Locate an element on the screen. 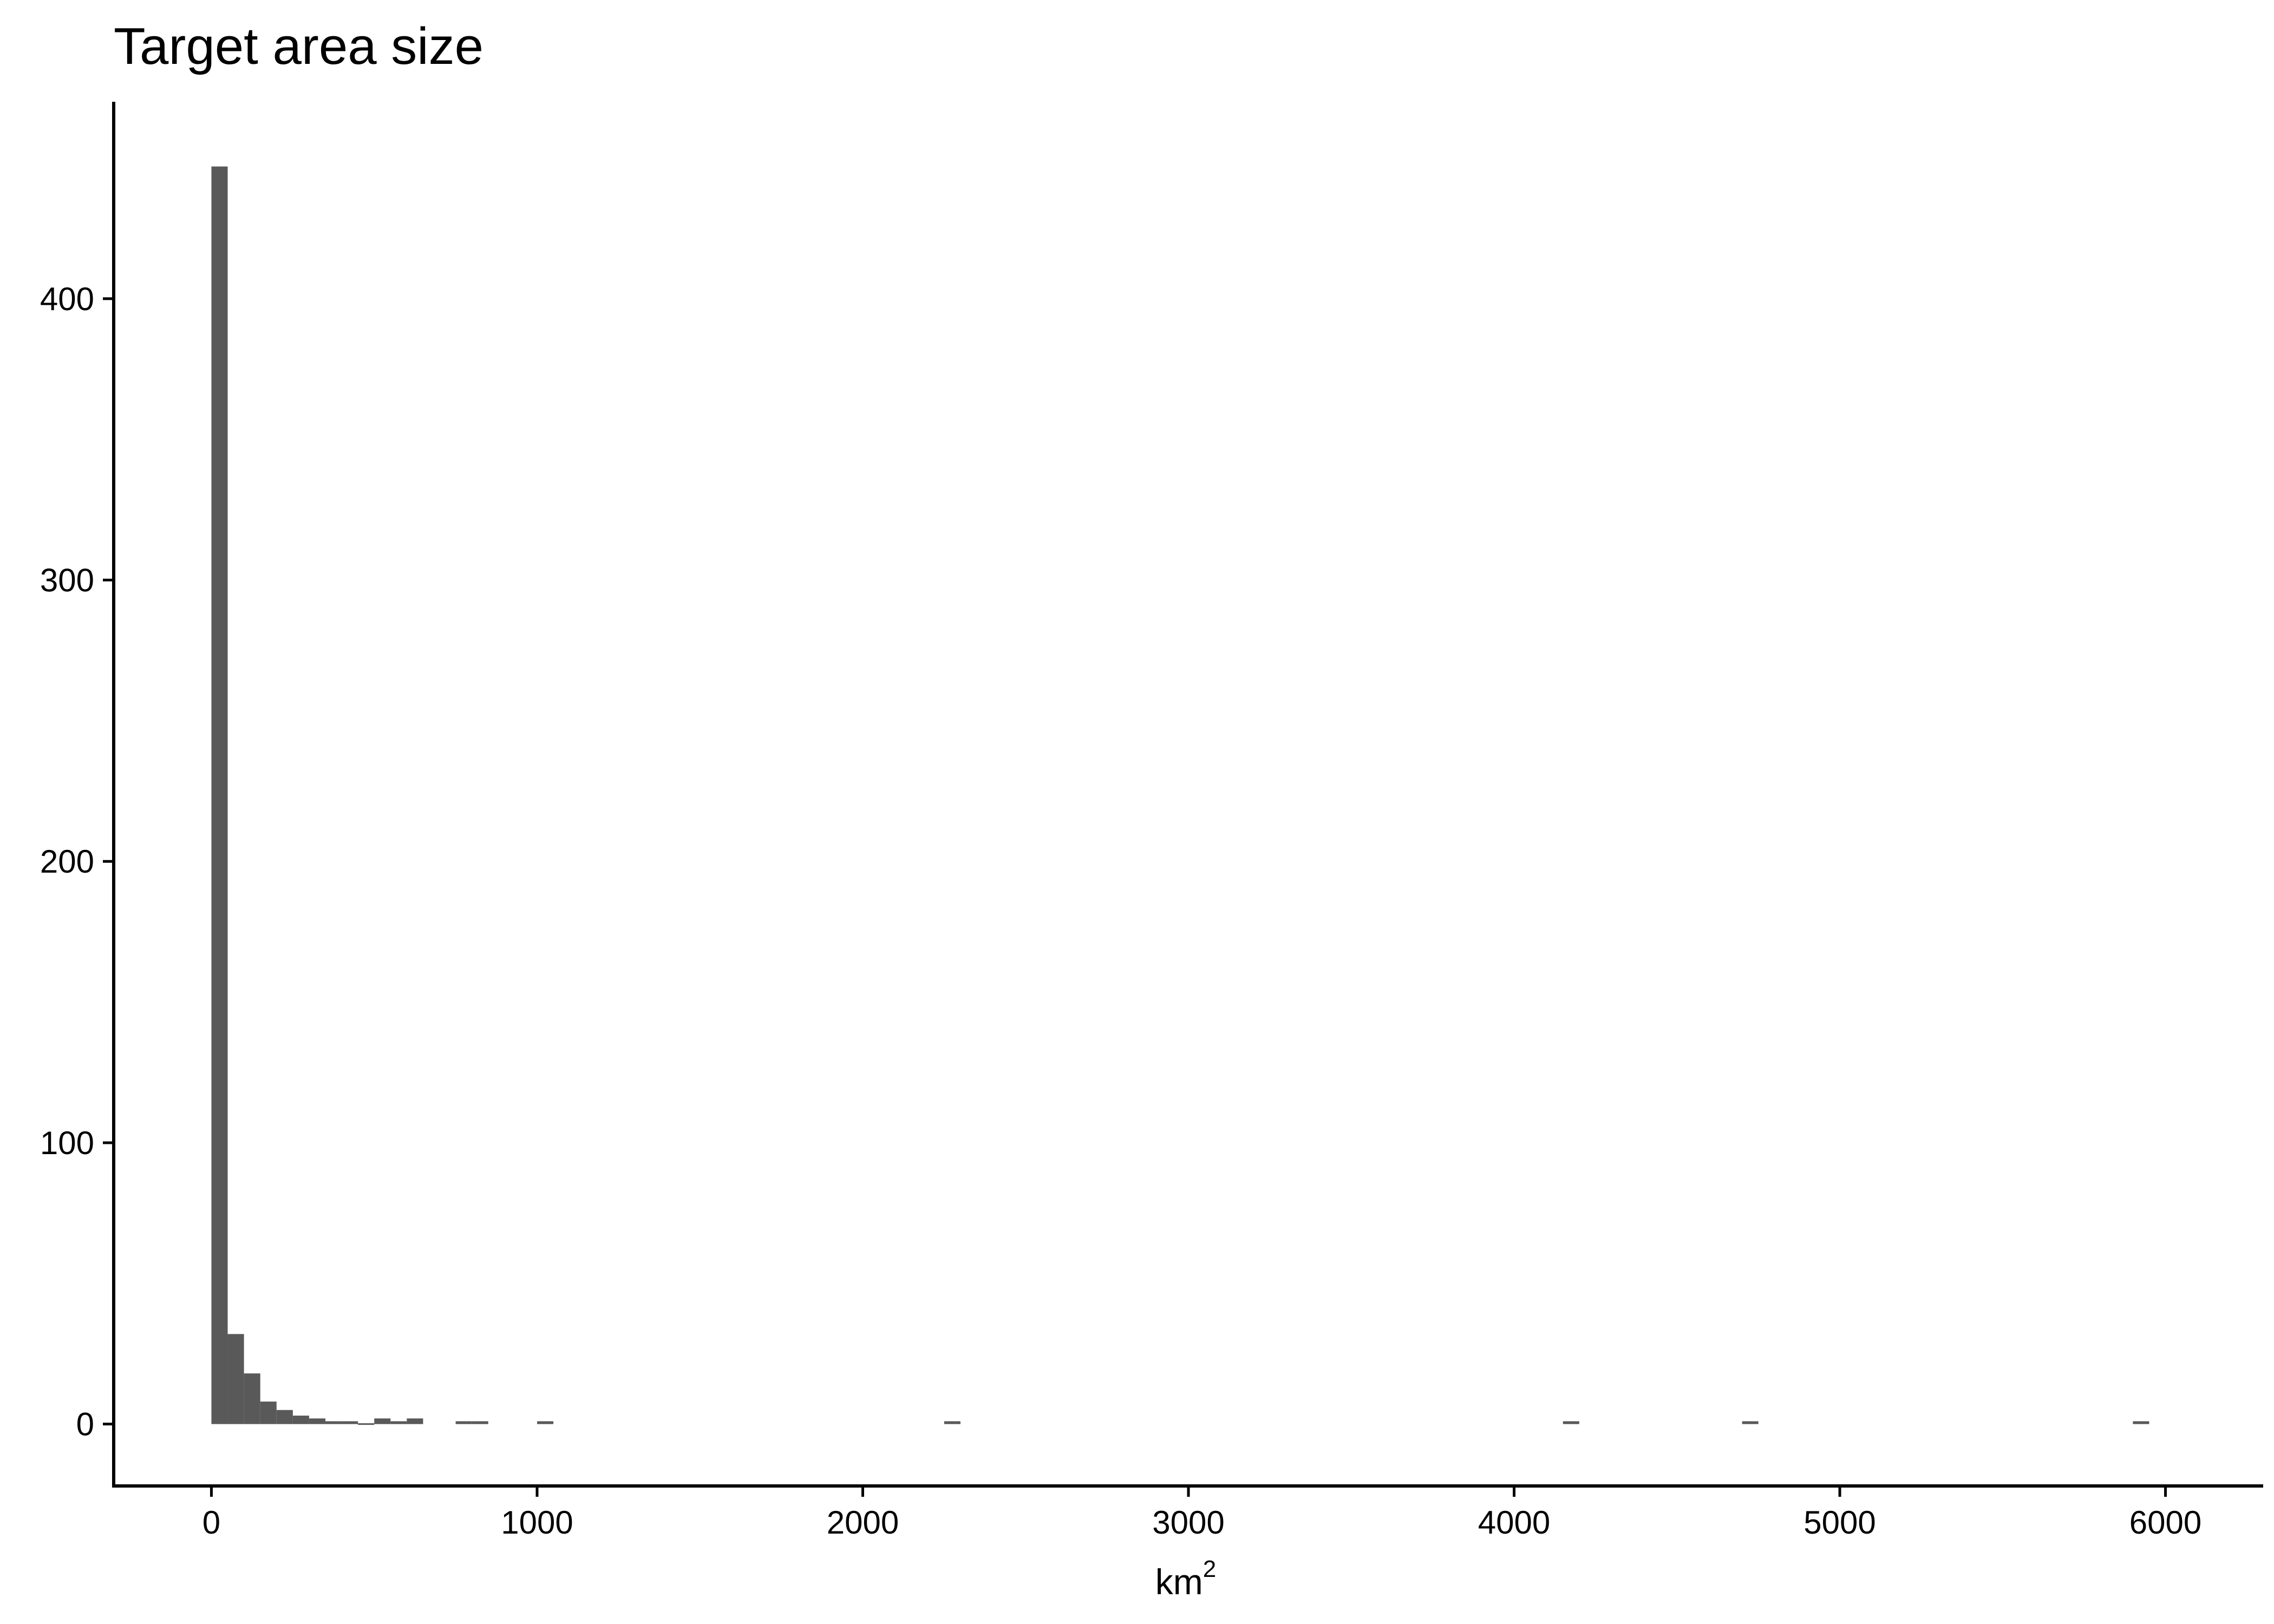  x-tick-label: 0 is located at coordinates (211, 1522).